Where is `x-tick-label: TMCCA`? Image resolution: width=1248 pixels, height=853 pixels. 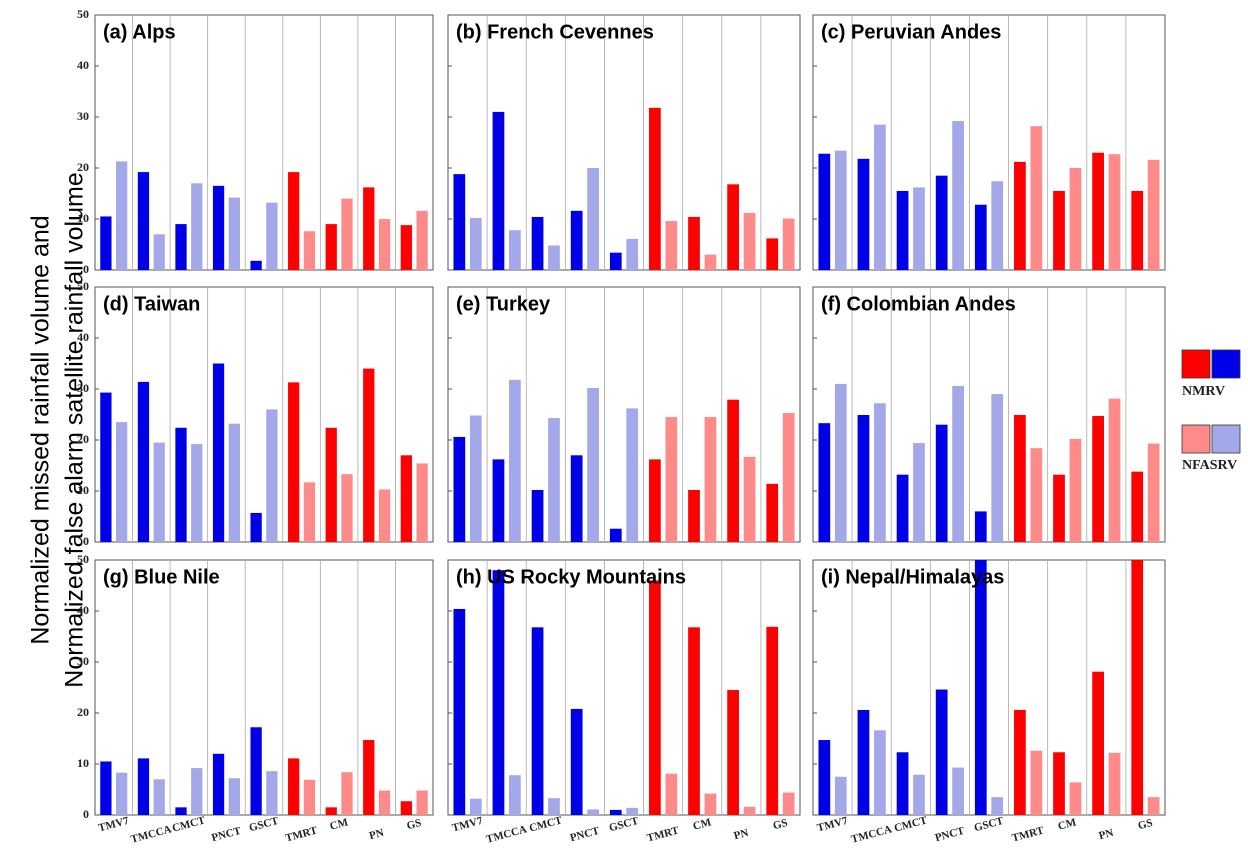
x-tick-label: TMCCA is located at coordinates (506, 834).